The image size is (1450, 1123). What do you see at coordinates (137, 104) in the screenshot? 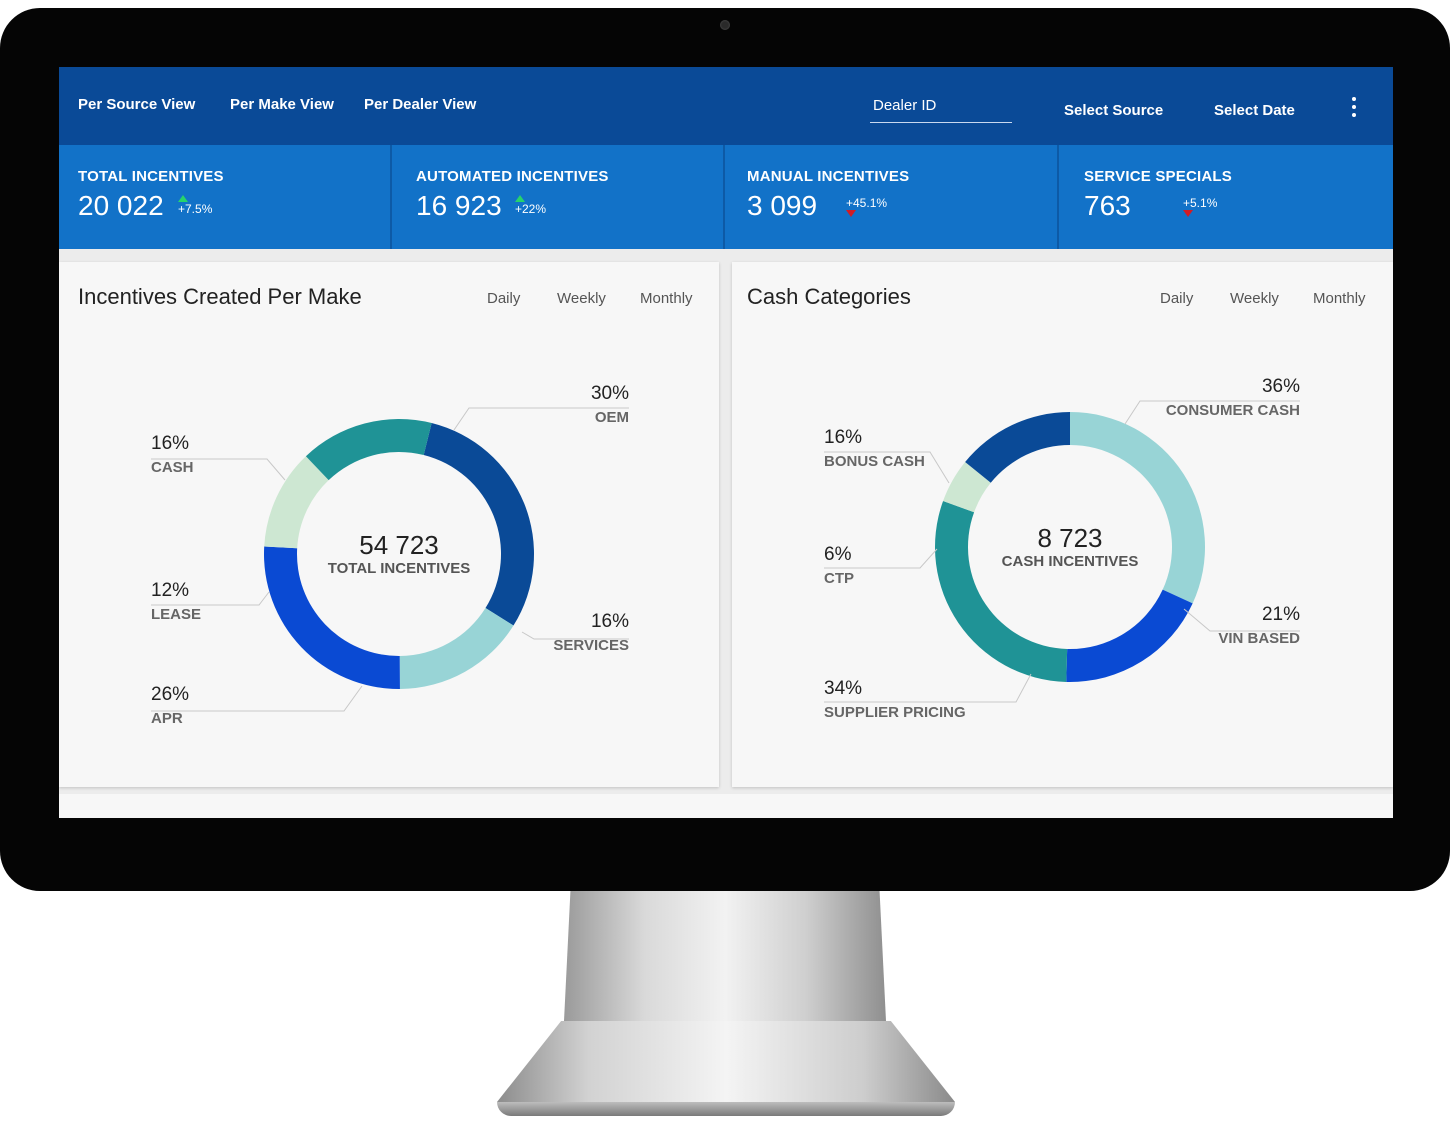
I see `nav-per-source-view: Per Source View` at bounding box center [137, 104].